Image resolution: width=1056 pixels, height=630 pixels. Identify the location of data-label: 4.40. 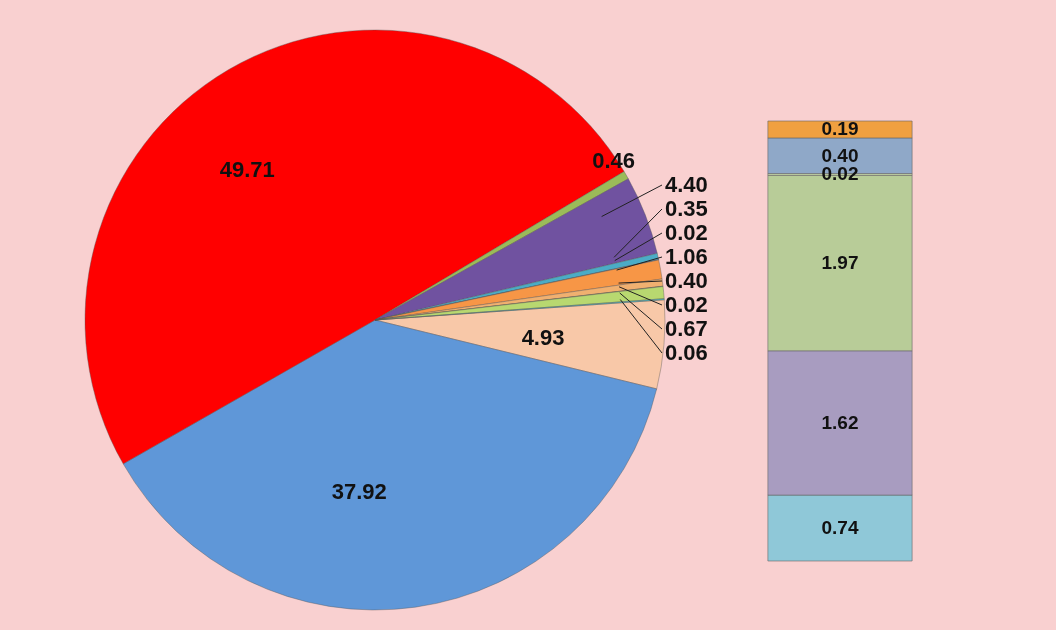
(686, 184).